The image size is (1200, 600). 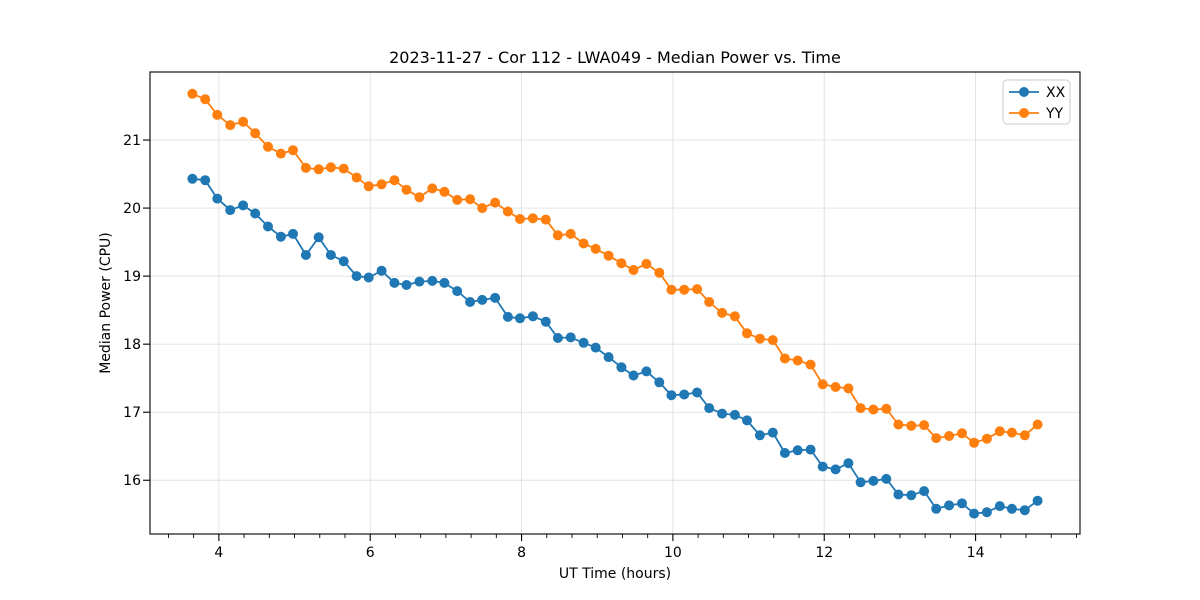 What do you see at coordinates (132, 141) in the screenshot?
I see `y-tick-label: 21` at bounding box center [132, 141].